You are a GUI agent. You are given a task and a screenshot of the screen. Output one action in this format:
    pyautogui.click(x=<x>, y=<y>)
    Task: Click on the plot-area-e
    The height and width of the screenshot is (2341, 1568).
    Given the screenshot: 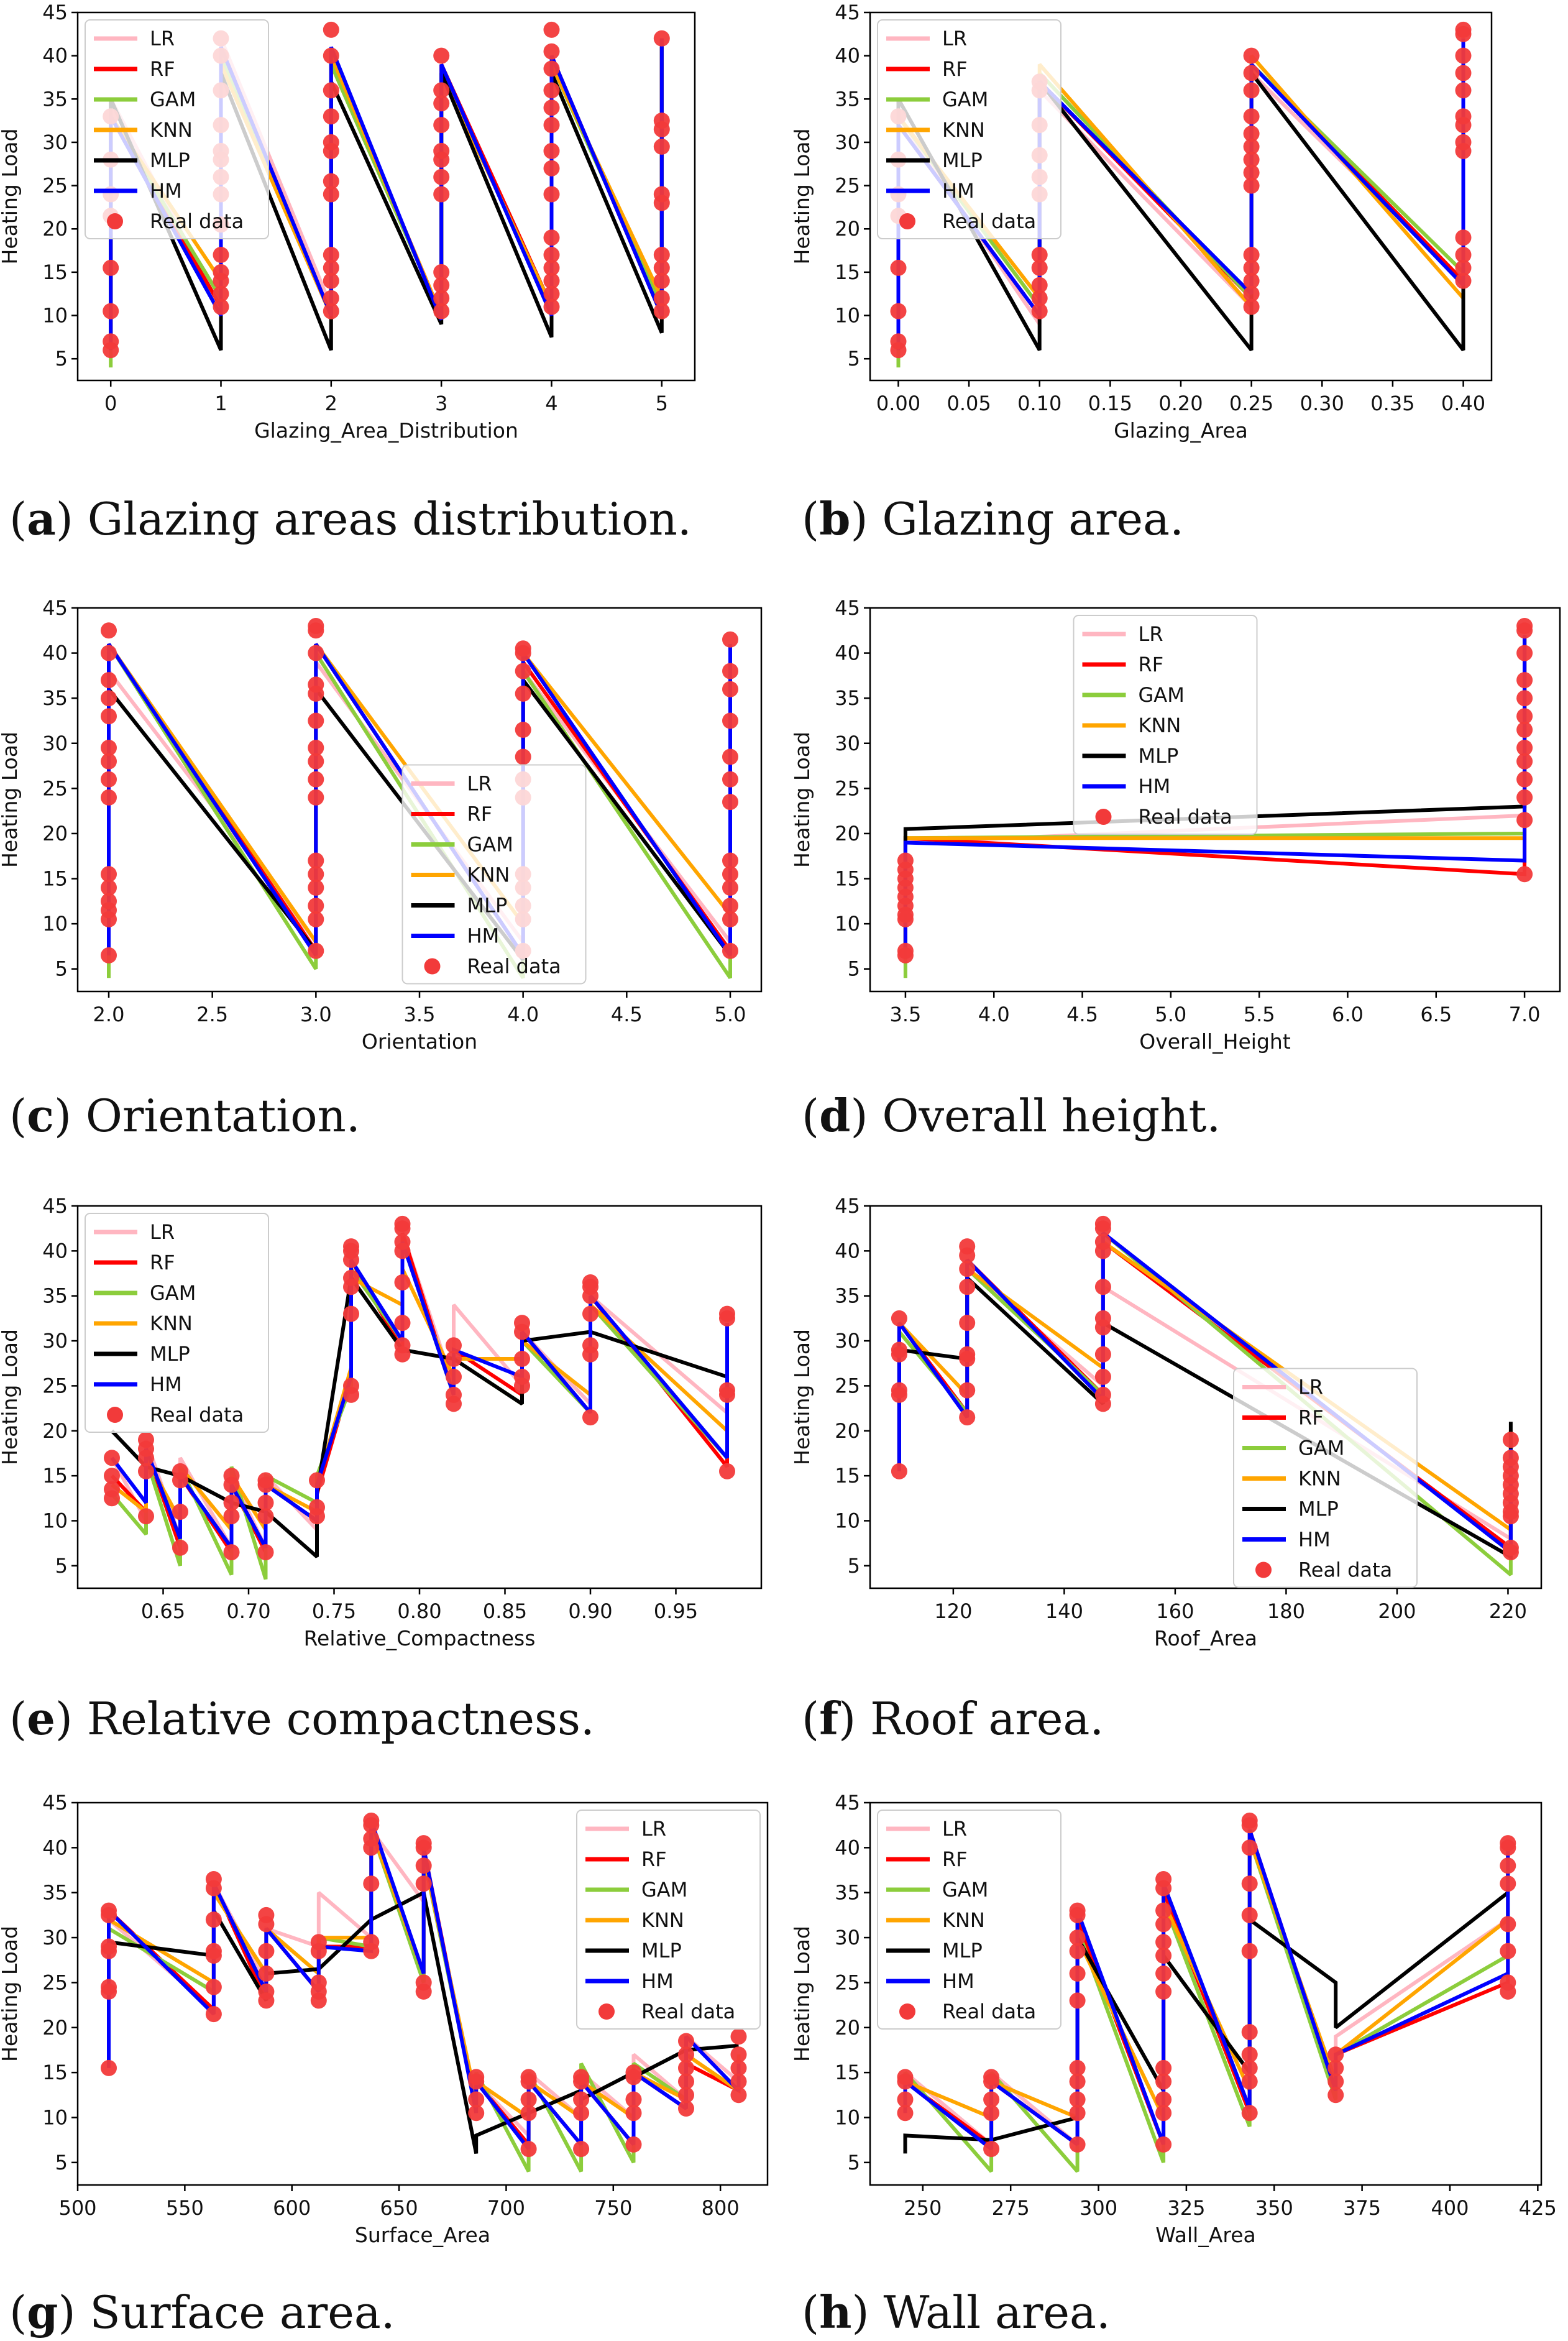 What is the action you would take?
    pyautogui.click(x=419, y=1397)
    